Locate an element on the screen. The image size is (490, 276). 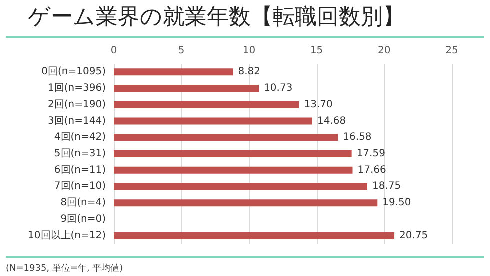
y-tick-label: 8回(n=4) is located at coordinates (83, 203).